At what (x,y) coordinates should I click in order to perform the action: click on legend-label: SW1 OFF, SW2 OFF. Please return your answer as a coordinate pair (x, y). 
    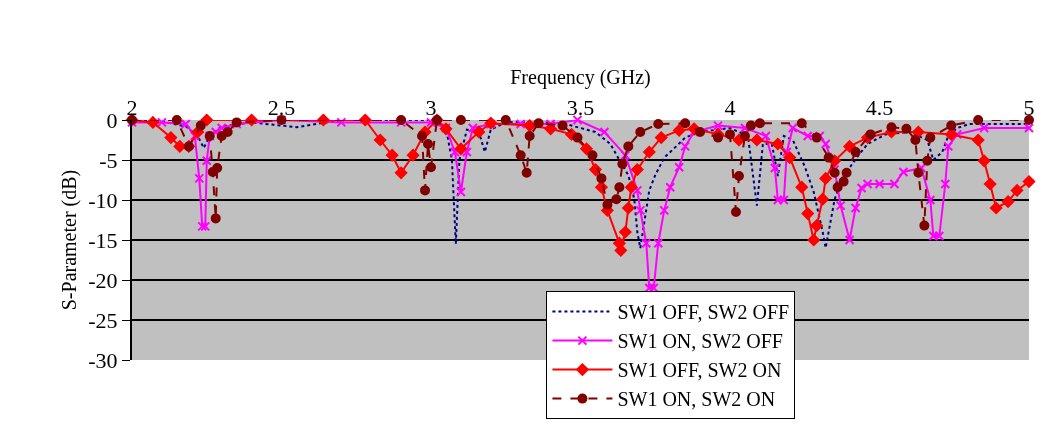
    Looking at the image, I should click on (703, 312).